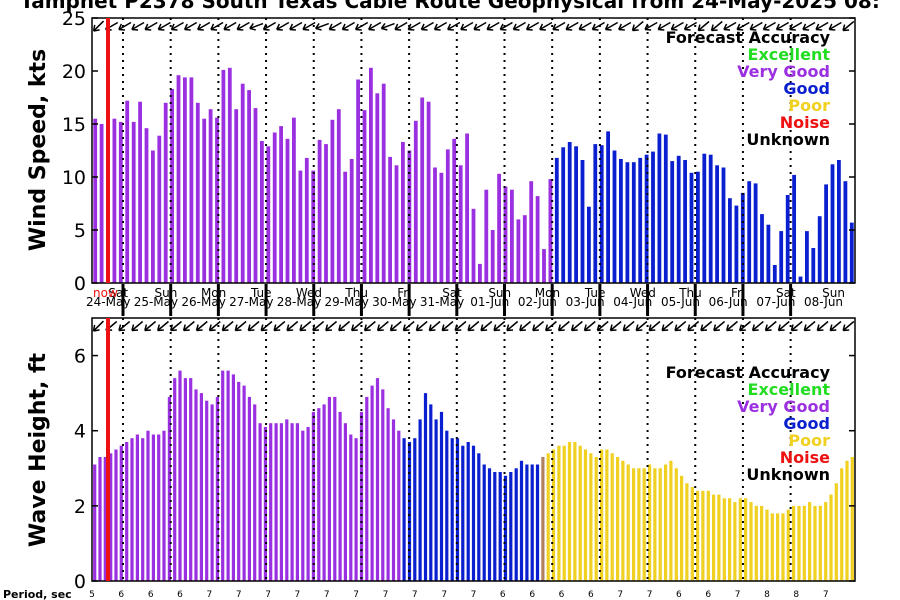 Image resolution: width=900 pixels, height=600 pixels. What do you see at coordinates (823, 302) in the screenshot?
I see `day-date: 08-Jun` at bounding box center [823, 302].